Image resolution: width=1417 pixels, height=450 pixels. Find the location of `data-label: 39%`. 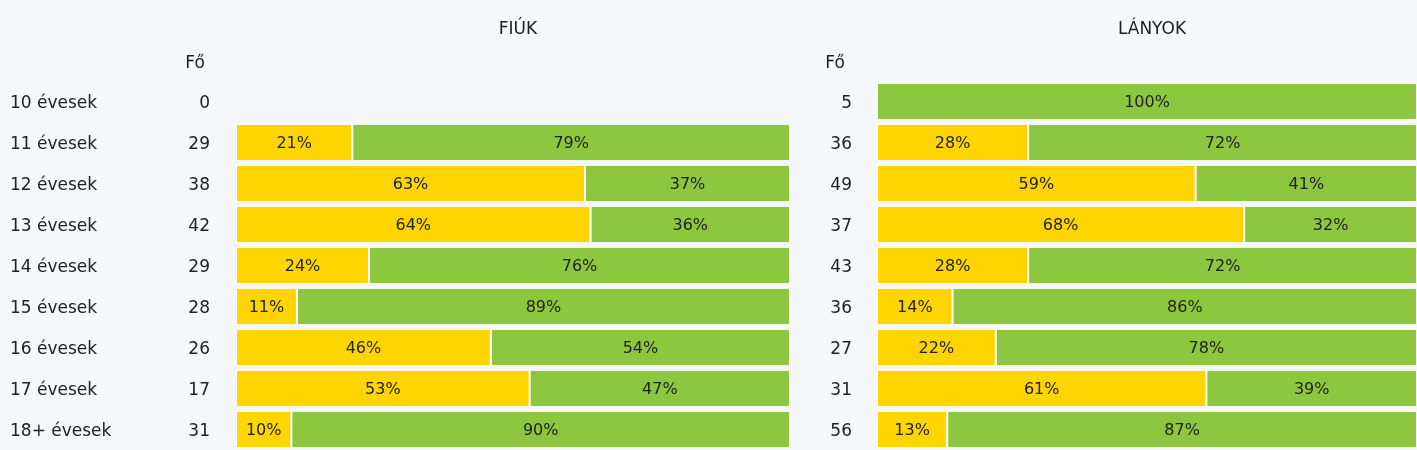

data-label: 39% is located at coordinates (1311, 388).